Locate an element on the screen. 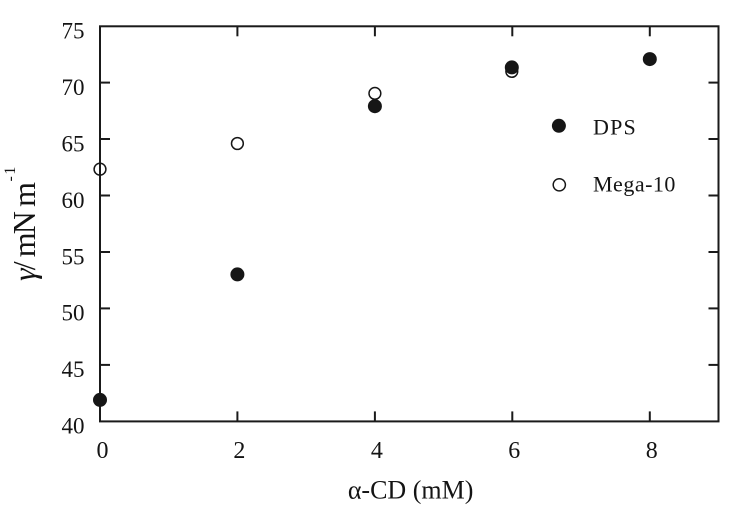  svg-text: Mega-10 is located at coordinates (634, 184).